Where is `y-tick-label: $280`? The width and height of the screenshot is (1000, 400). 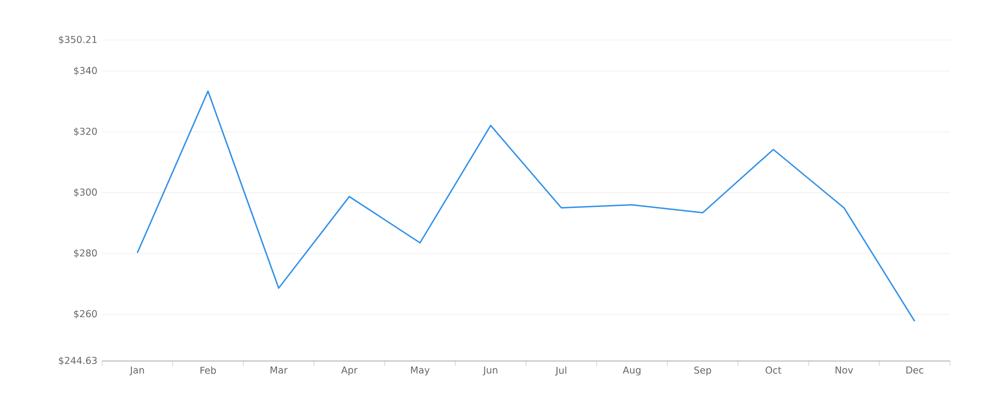 y-tick-label: $280 is located at coordinates (85, 253).